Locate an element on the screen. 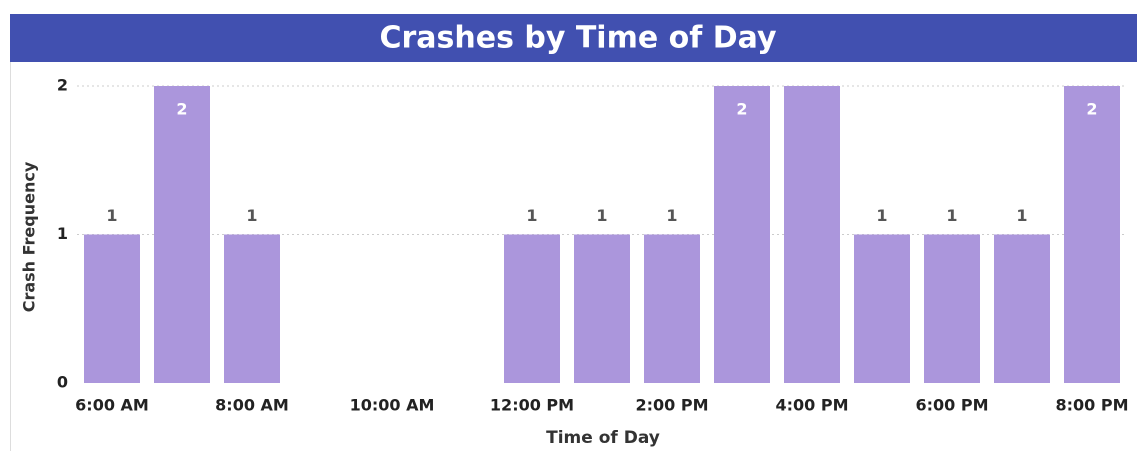 The image size is (1137, 451). y-axis-title: Crash Frequency is located at coordinates (29, 236).